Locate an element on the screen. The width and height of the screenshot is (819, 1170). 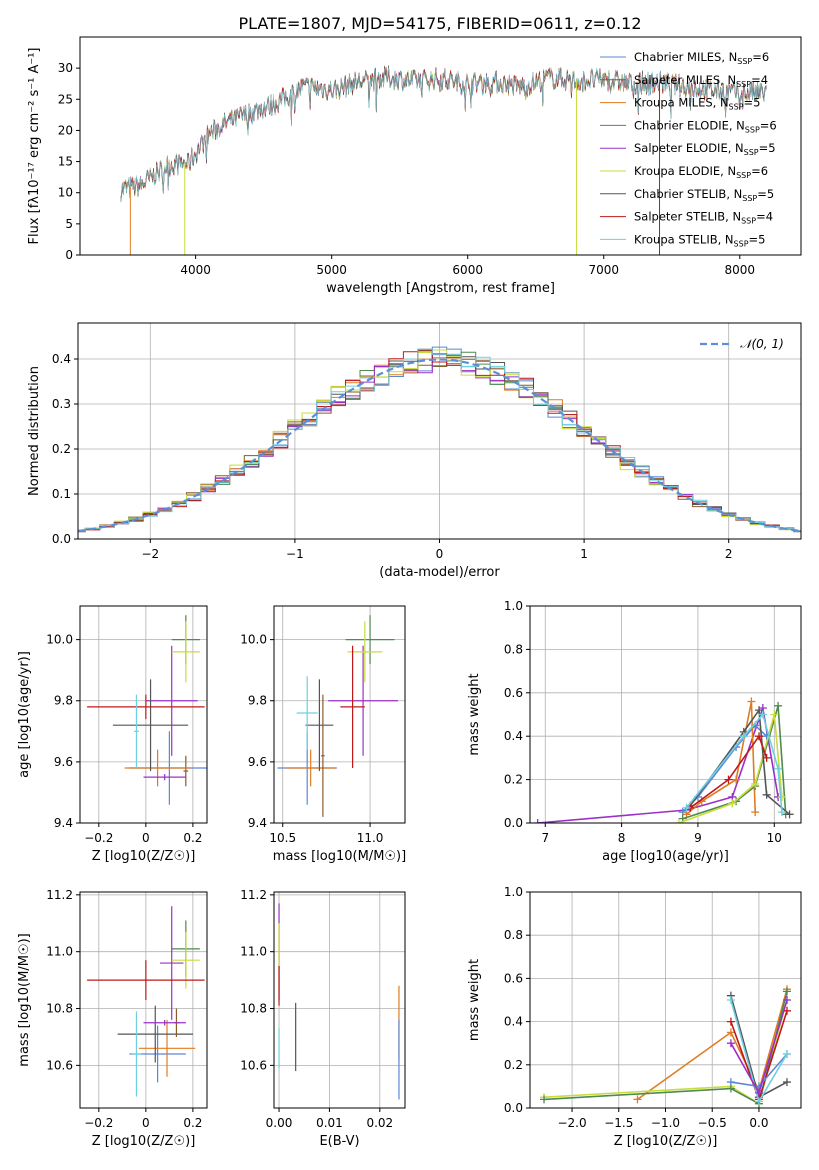
x-tick-label: 0.0 is located at coordinates (758, 1123).